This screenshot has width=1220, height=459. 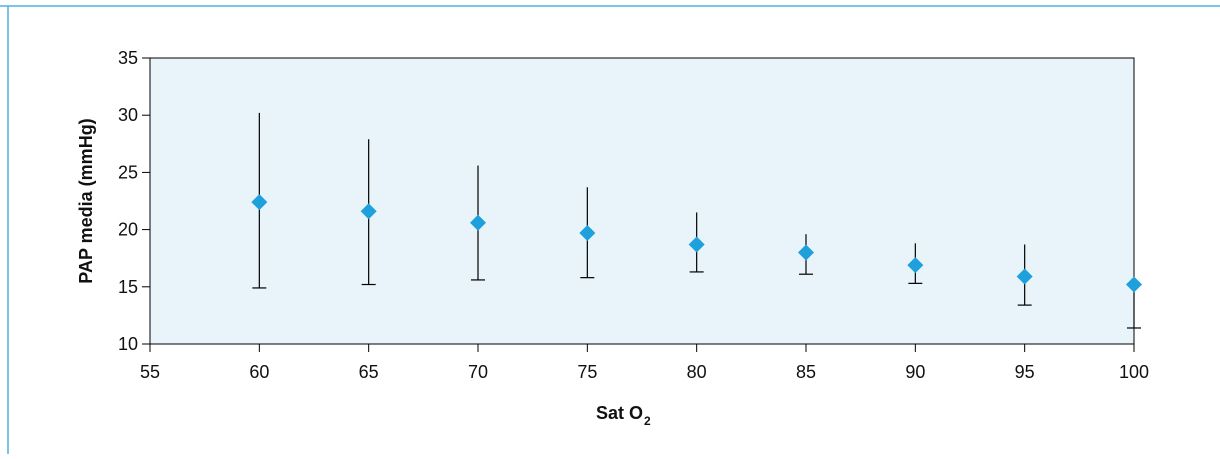 What do you see at coordinates (478, 372) in the screenshot?
I see `x-tick-label: 70` at bounding box center [478, 372].